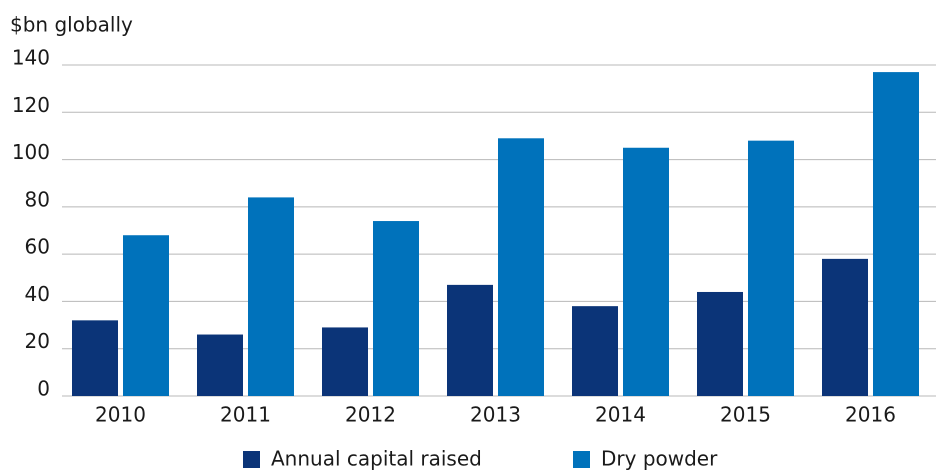 This screenshot has height=470, width=936. I want to click on x-tick-label: 2016, so click(870, 415).